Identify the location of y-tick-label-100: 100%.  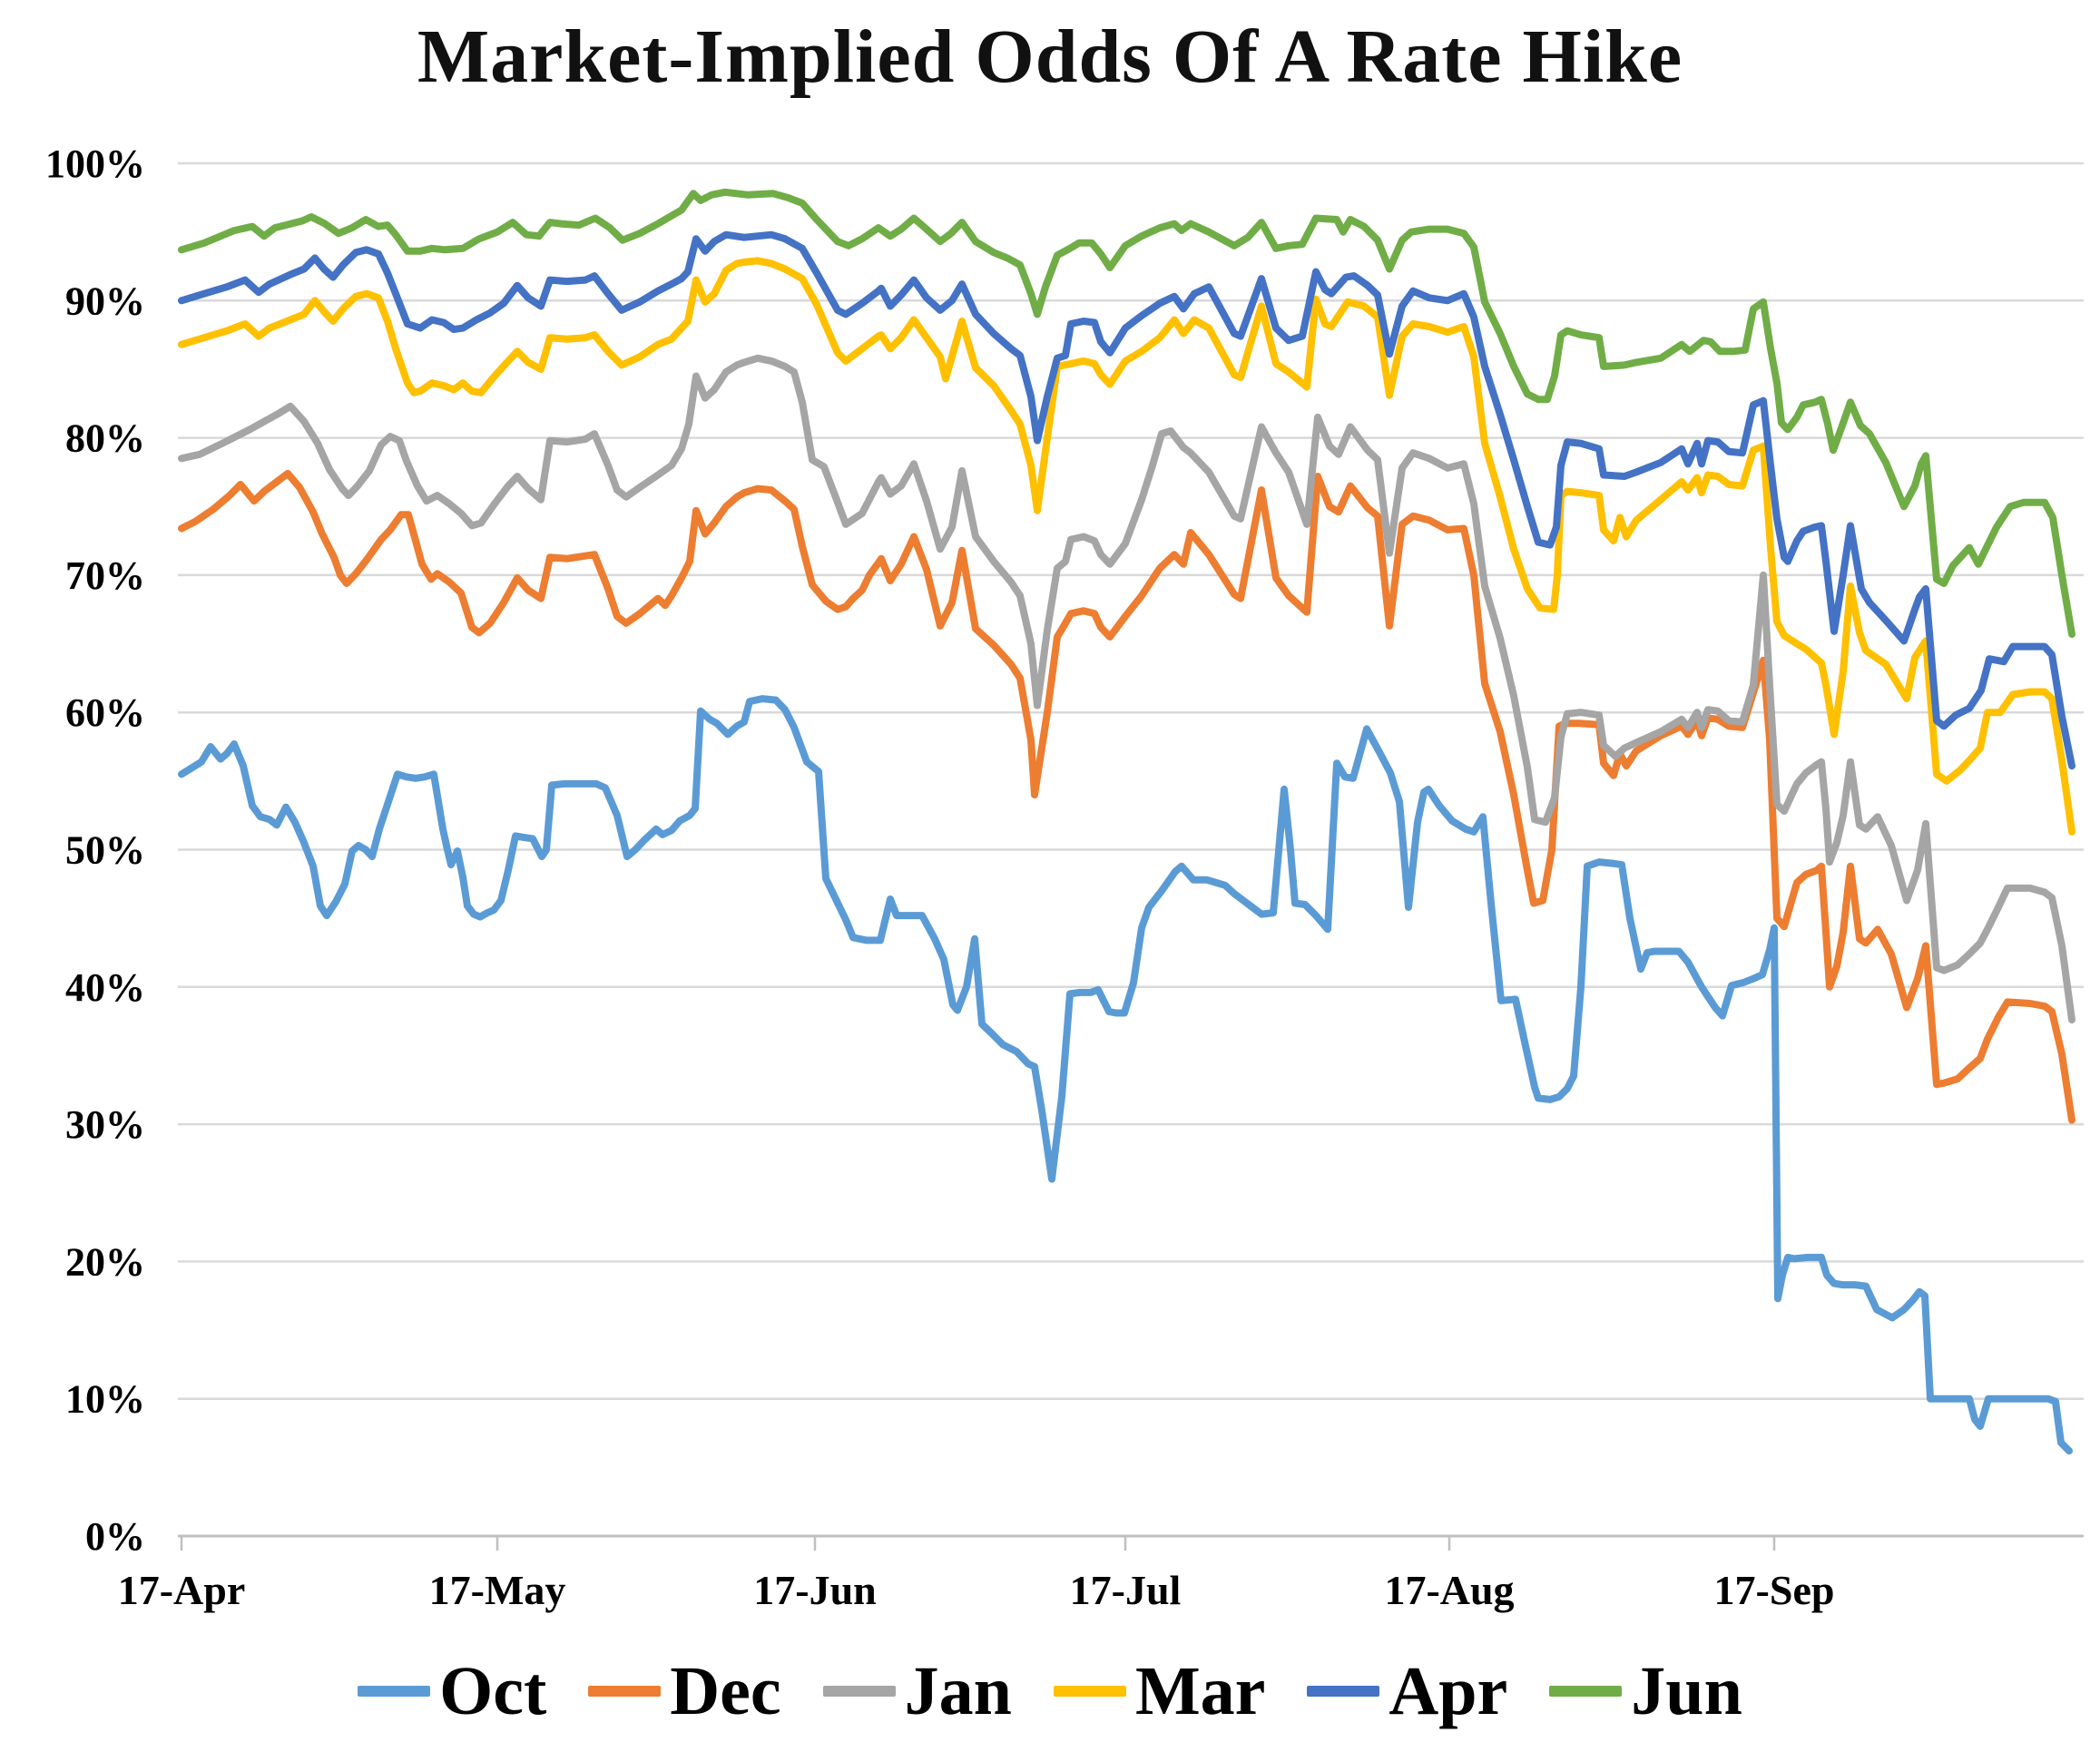
(95, 164).